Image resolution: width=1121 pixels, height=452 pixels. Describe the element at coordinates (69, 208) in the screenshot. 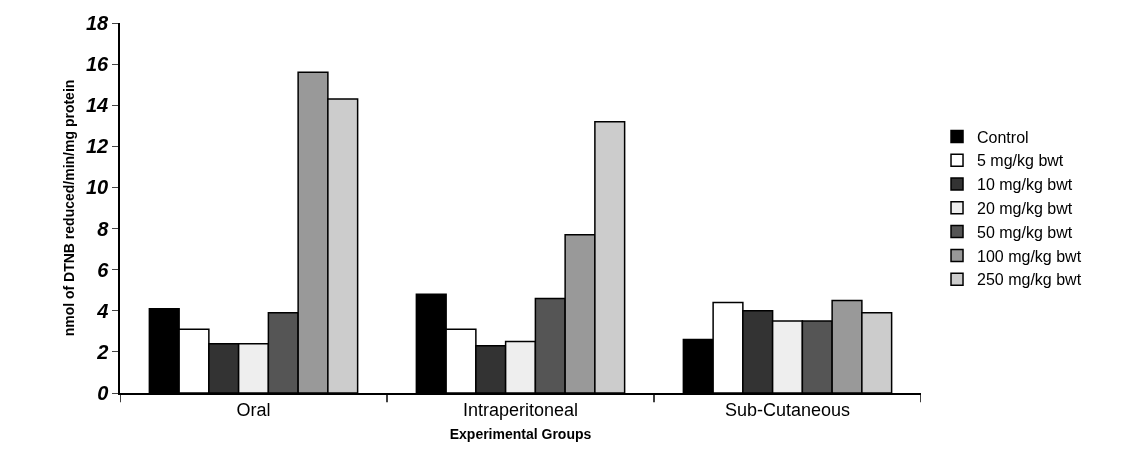

I see `y-axis-title: nmol of DTNB reduced/min/mg protein` at that location.